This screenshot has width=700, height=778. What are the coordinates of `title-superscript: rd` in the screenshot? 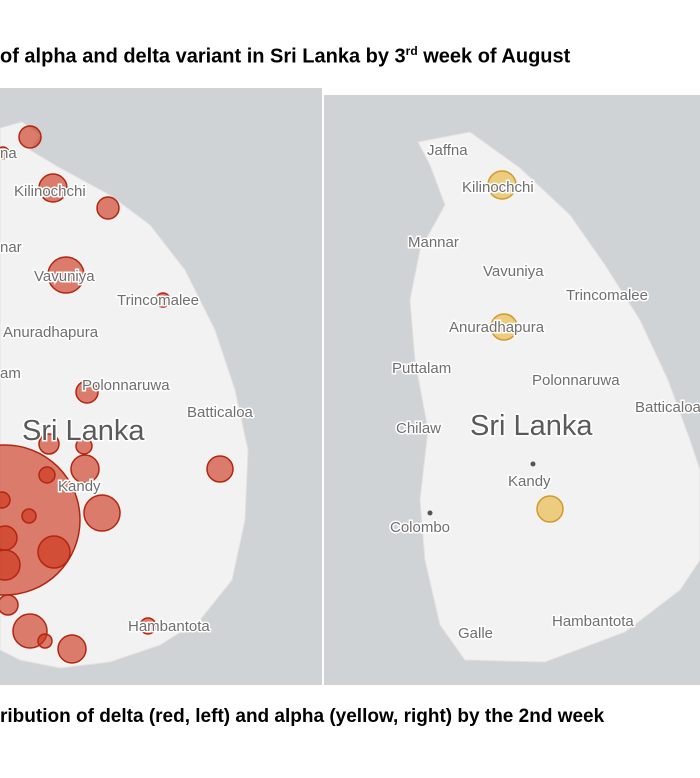 It's located at (411, 51).